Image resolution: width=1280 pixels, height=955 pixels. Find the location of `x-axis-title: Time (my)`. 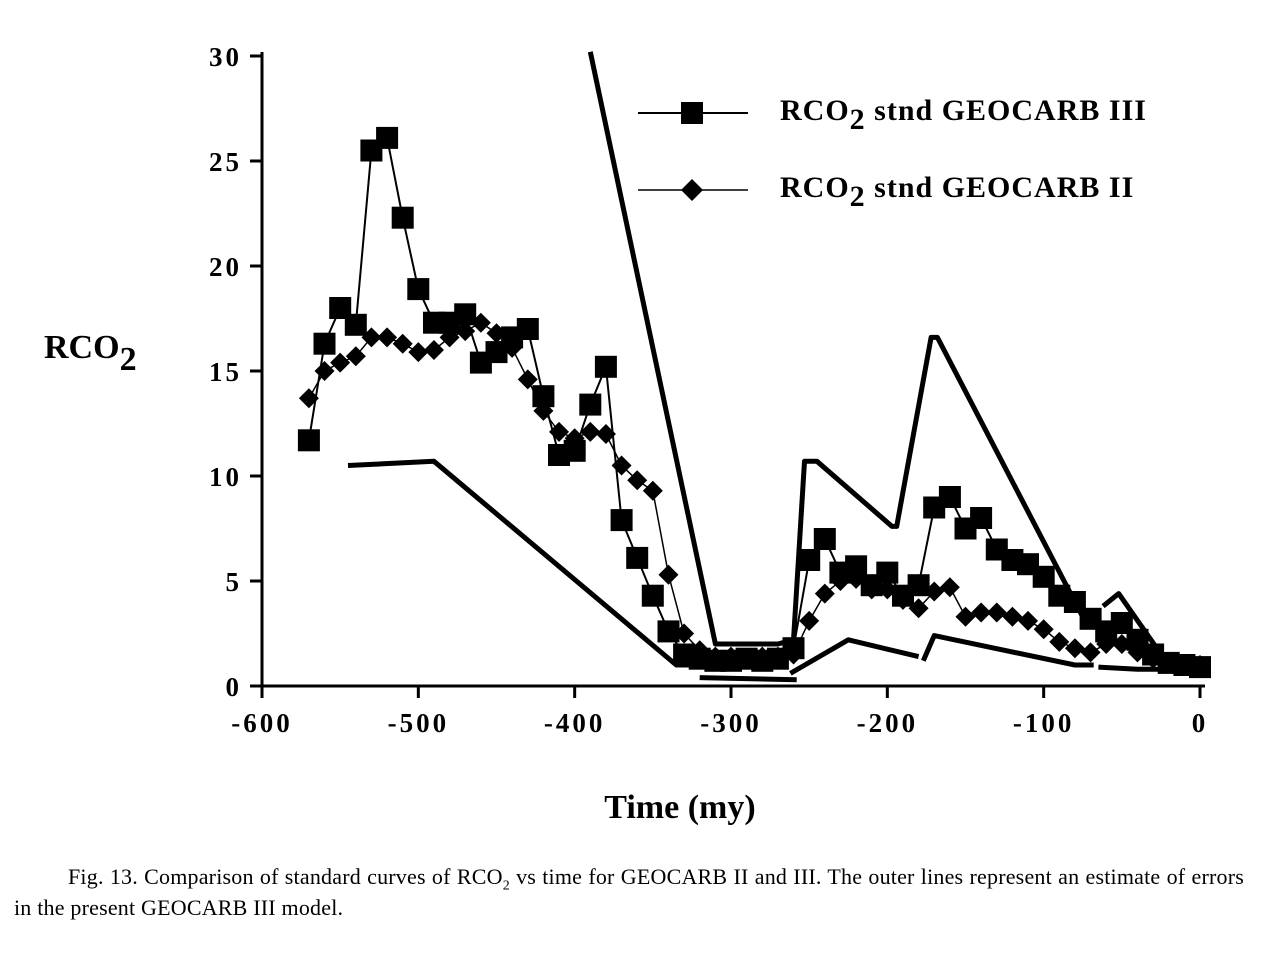

x-axis-title: Time (my) is located at coordinates (679, 807).